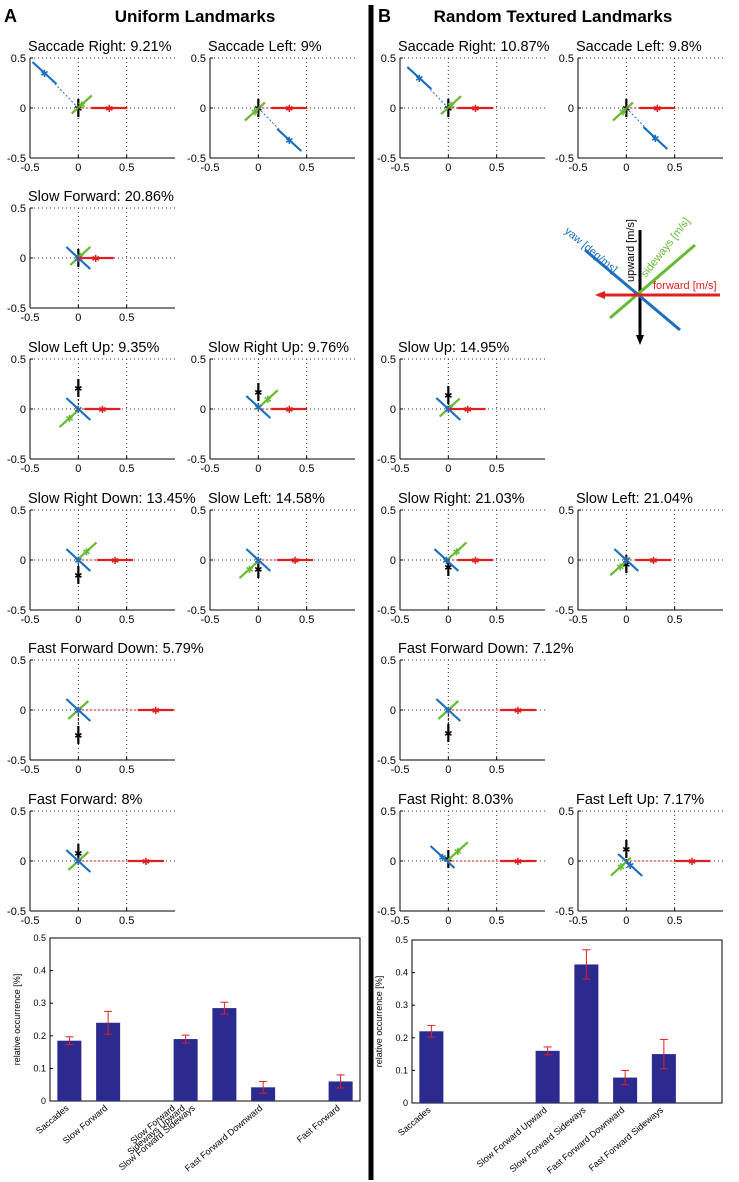 This screenshot has width=739, height=1182. Describe the element at coordinates (195, 16) in the screenshot. I see `panel-title-a: Uniform Landmarks` at that location.